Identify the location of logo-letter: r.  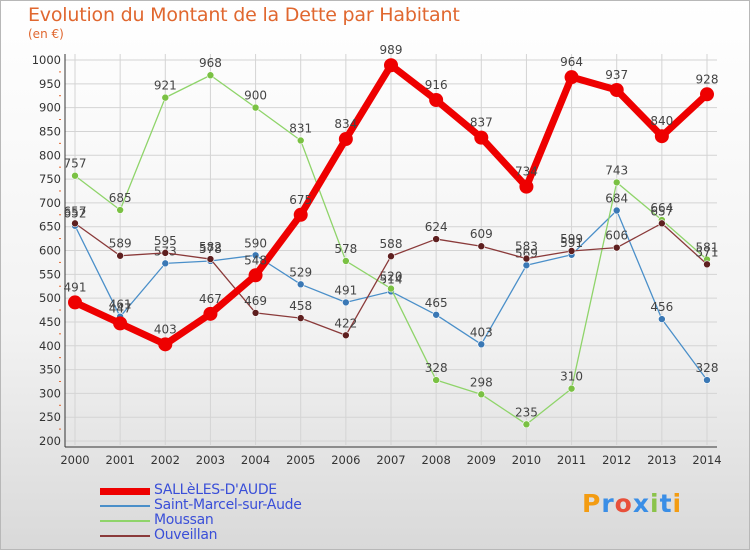
(608, 503).